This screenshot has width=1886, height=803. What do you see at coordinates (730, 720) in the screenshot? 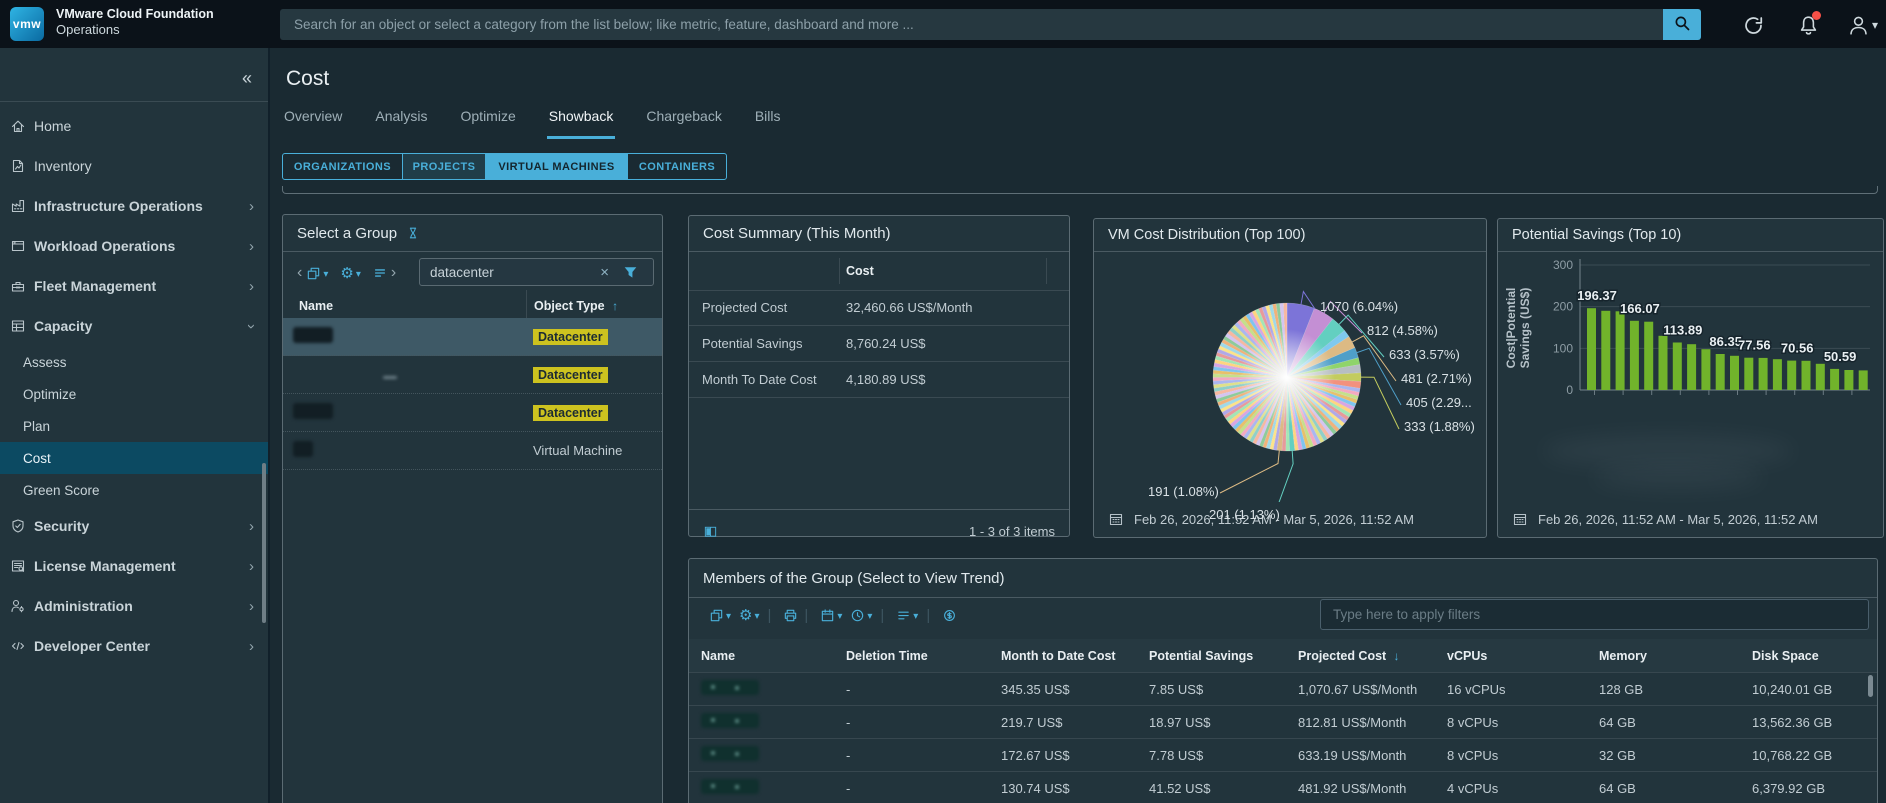
I see `redacted-name` at bounding box center [730, 720].